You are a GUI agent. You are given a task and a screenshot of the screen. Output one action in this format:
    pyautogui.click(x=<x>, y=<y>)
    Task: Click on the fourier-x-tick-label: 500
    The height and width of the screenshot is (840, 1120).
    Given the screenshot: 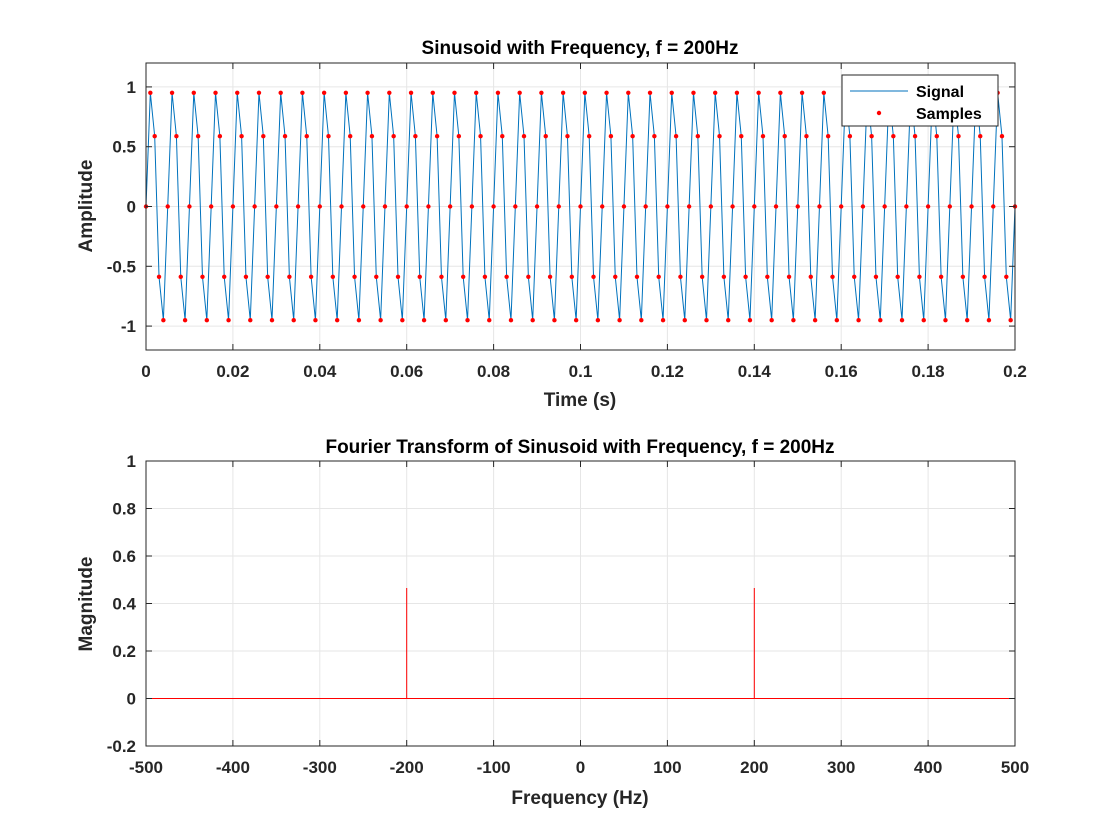 What is the action you would take?
    pyautogui.click(x=1015, y=767)
    